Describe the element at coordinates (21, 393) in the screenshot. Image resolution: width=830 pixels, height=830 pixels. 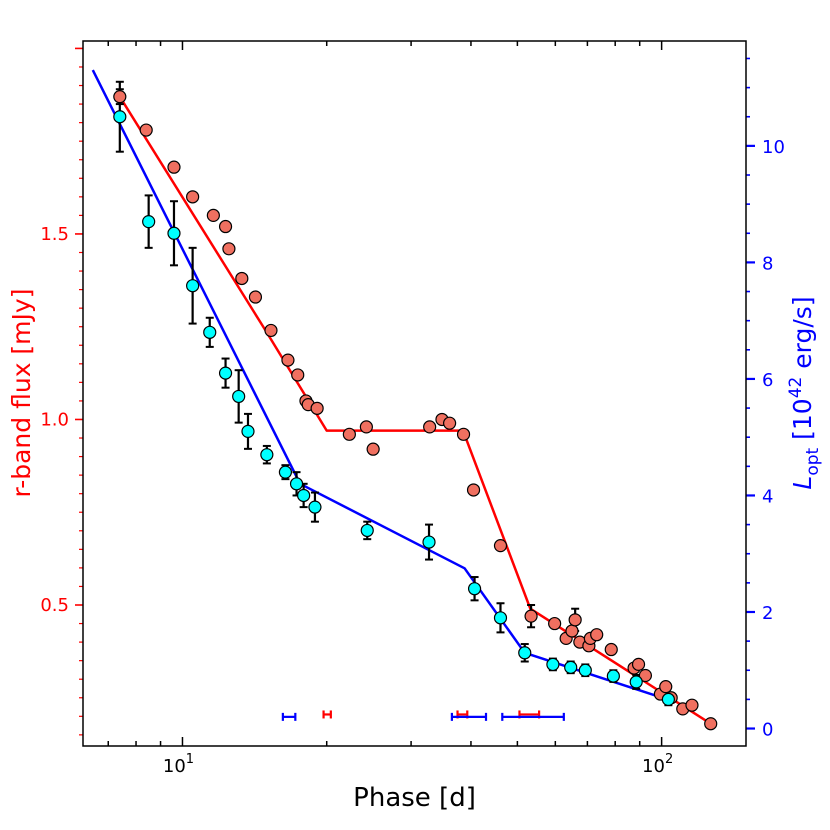
I see `left-axis-label: r-band flux [mJy]` at that location.